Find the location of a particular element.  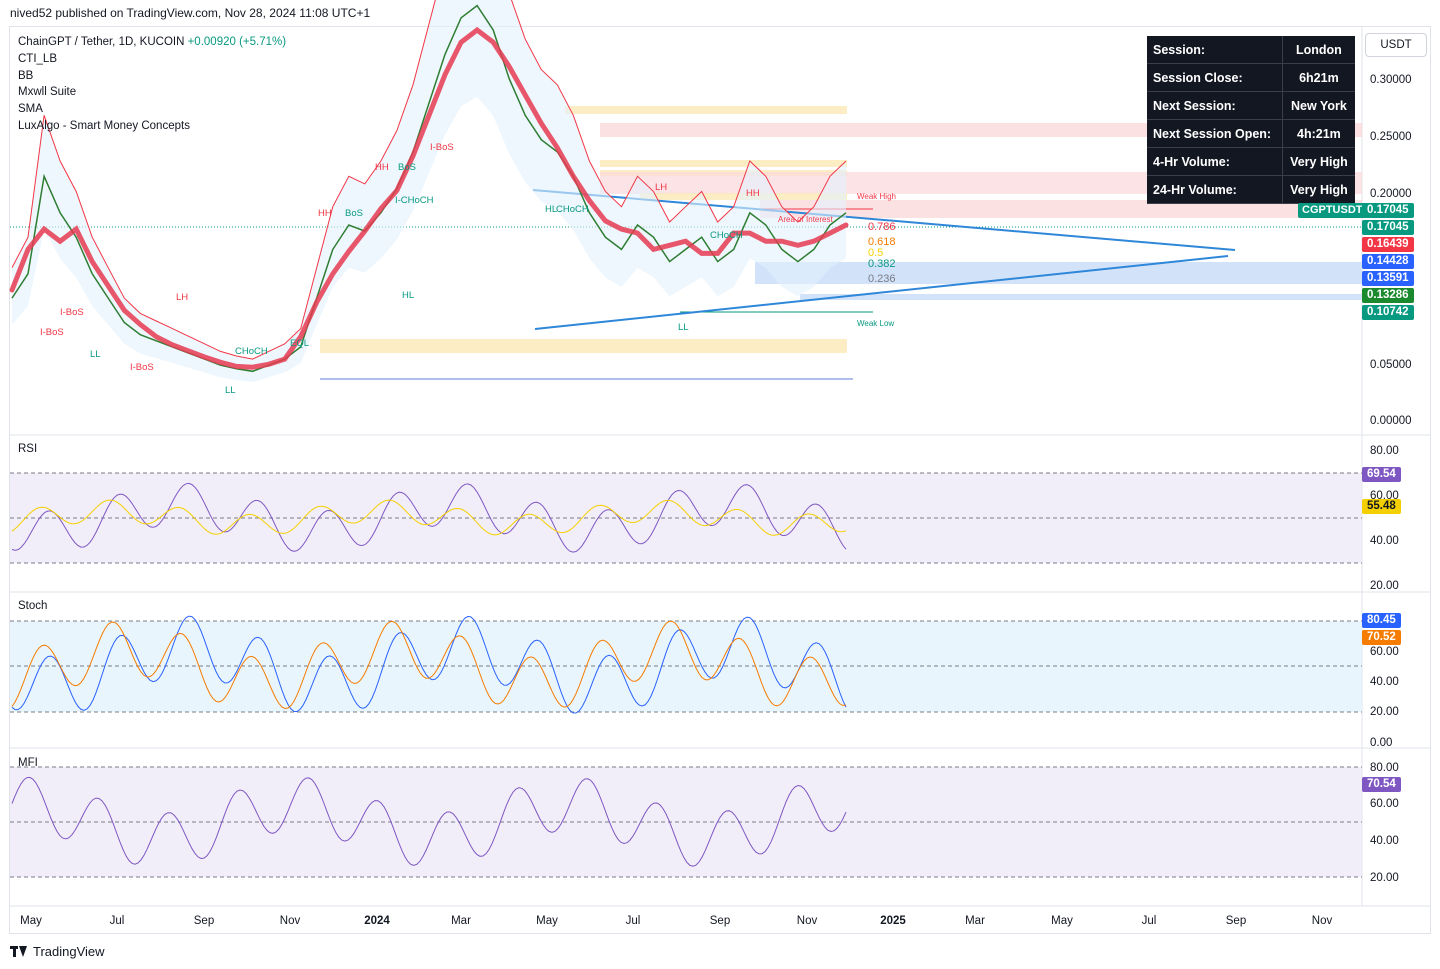

structure-label: LH is located at coordinates (661, 187).